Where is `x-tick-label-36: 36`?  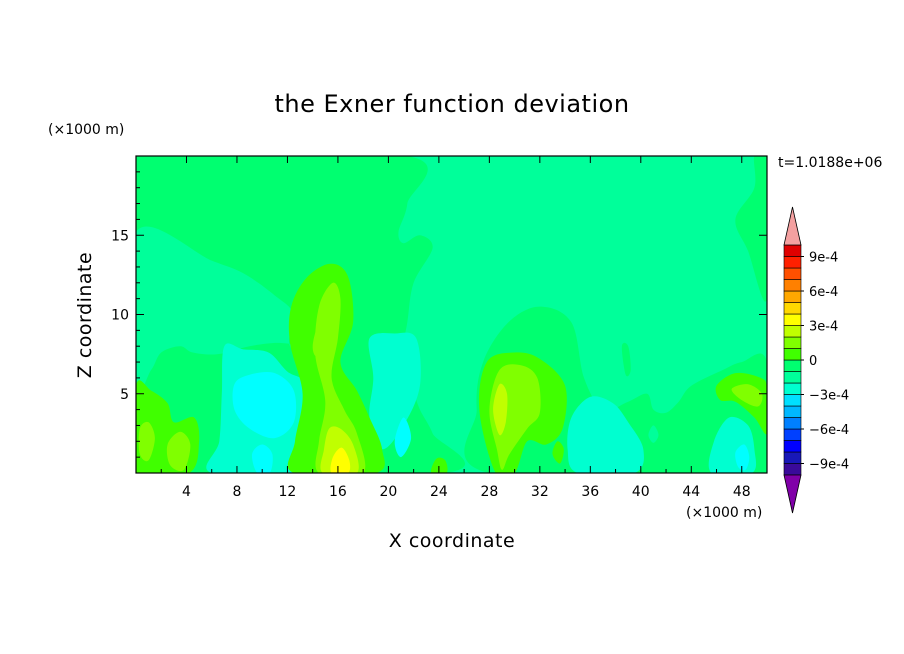 x-tick-label-36: 36 is located at coordinates (590, 492).